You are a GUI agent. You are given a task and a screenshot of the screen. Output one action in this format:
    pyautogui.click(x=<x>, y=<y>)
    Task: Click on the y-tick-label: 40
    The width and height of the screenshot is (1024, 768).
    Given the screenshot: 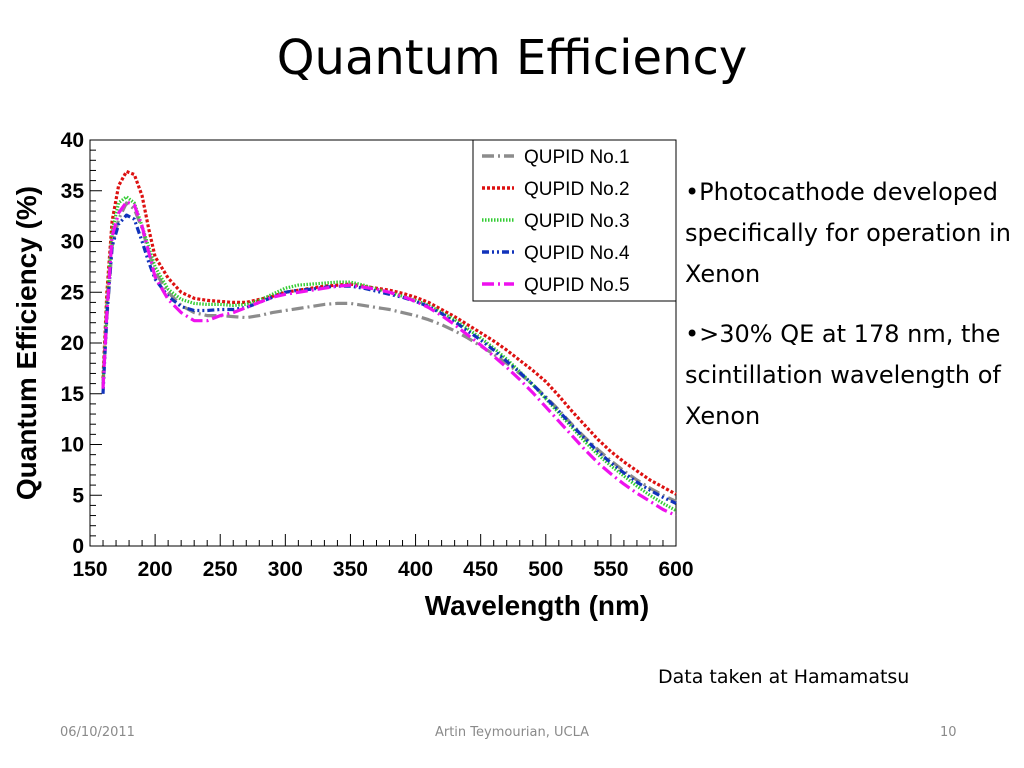 What is the action you would take?
    pyautogui.click(x=72, y=140)
    